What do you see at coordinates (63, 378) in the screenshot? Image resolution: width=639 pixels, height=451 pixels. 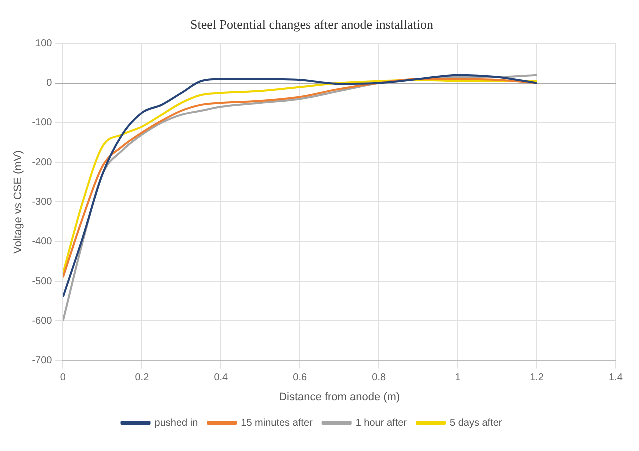 I see `x-tick-label: 0` at bounding box center [63, 378].